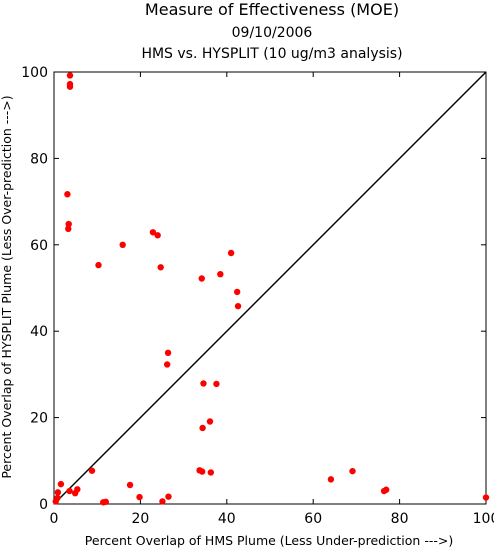 Image resolution: width=494 pixels, height=555 pixels. What do you see at coordinates (400, 519) in the screenshot?
I see `x-tick-label: 80` at bounding box center [400, 519].